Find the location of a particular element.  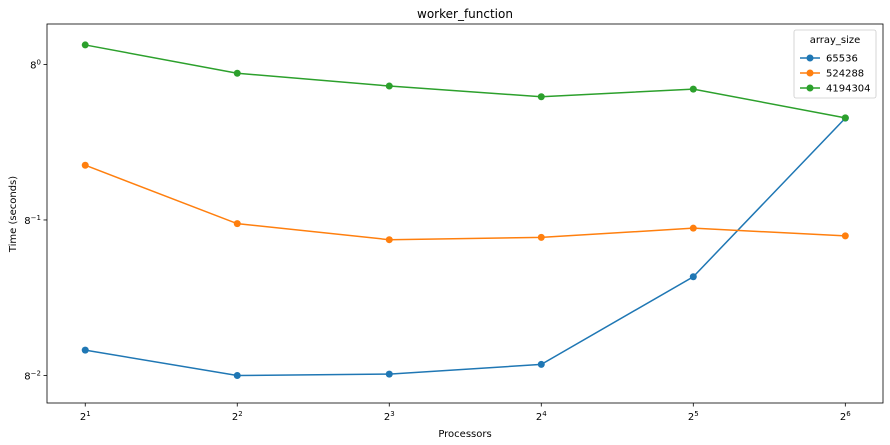

x-tick-label: 24 is located at coordinates (541, 416).